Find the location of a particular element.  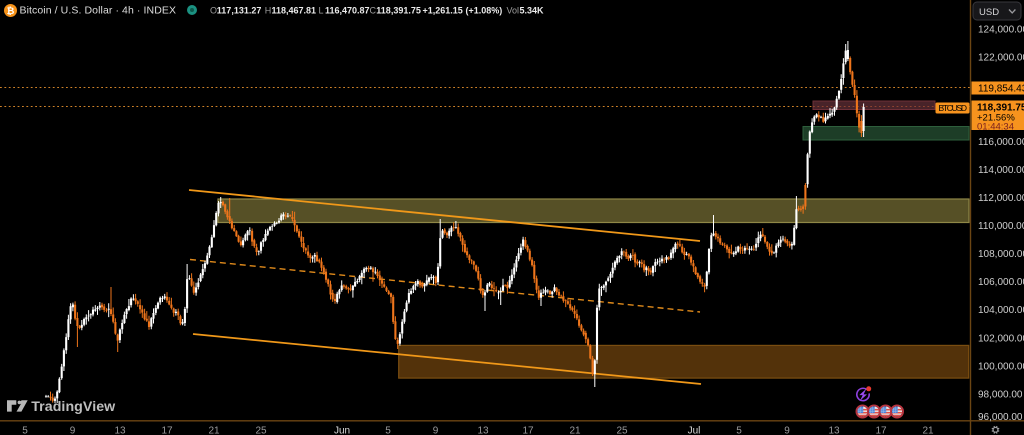

svg-text: 98,000.00 is located at coordinates (1000, 394).